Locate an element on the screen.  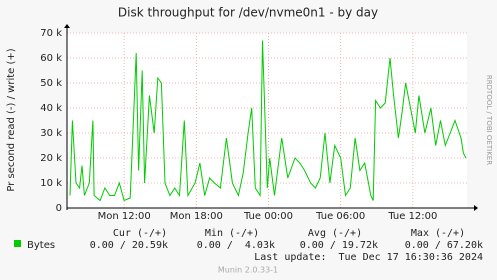
legend-header: Avg (-/+) is located at coordinates (335, 233).